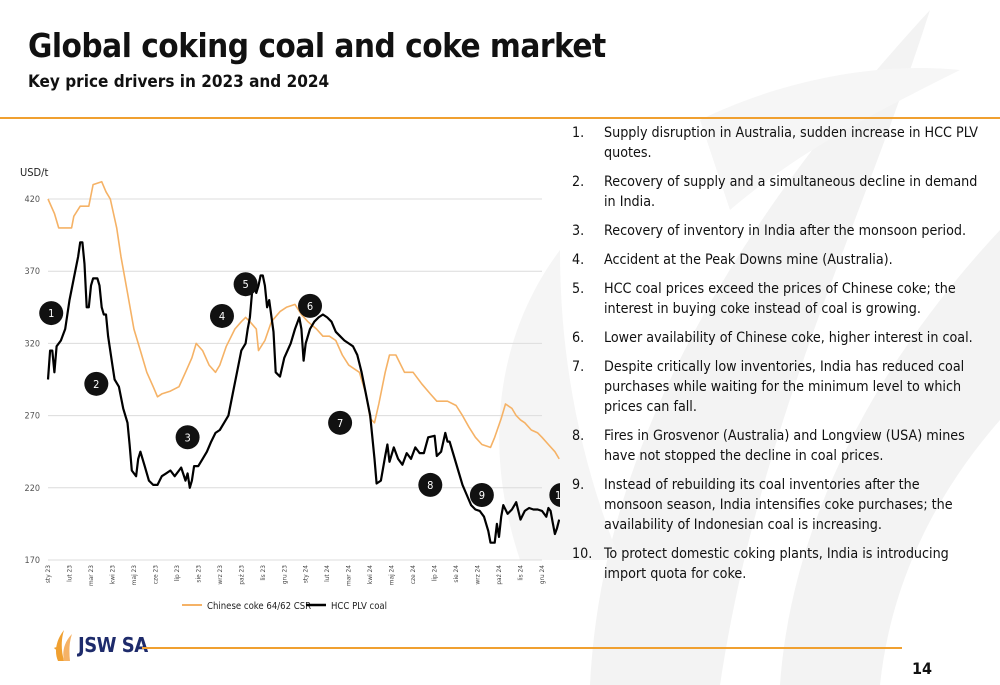 Image resolution: width=1000 pixels, height=685 pixels. Describe the element at coordinates (499, 575) in the screenshot. I see `x-tick-label: paź 24` at that location.